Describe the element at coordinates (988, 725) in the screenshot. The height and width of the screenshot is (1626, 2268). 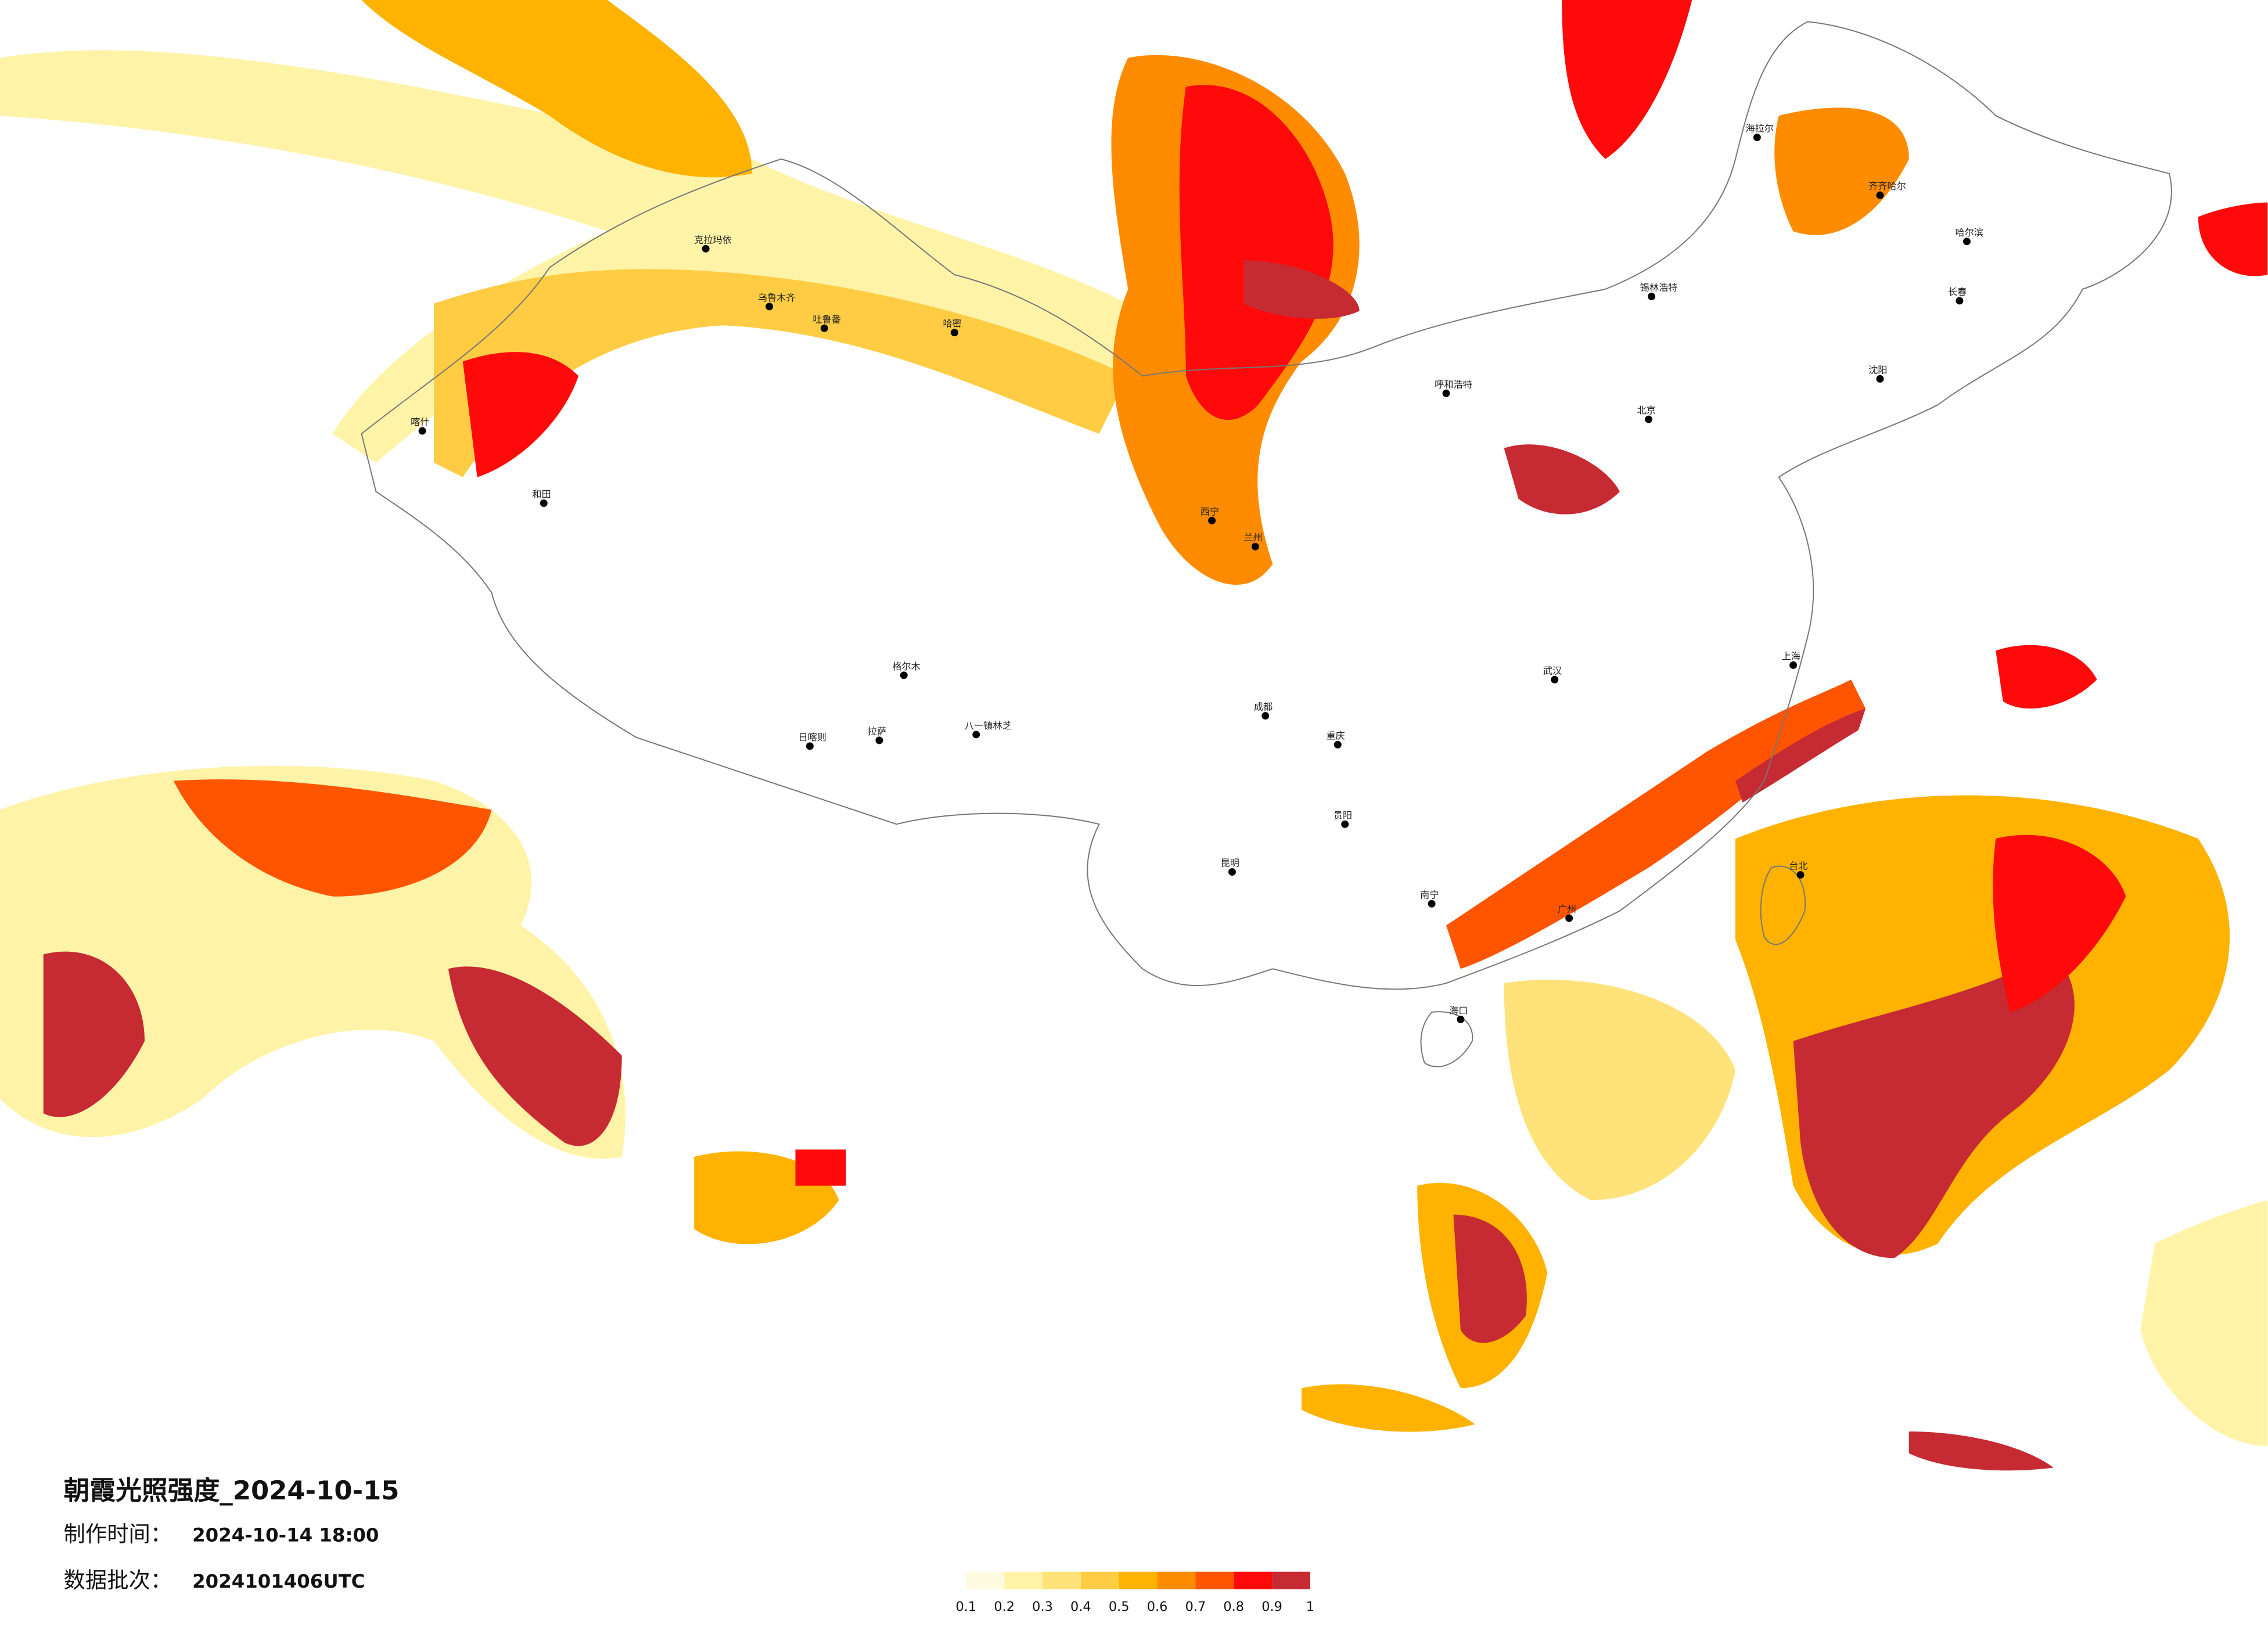
I see `city-label: 八一镇林芝` at that location.